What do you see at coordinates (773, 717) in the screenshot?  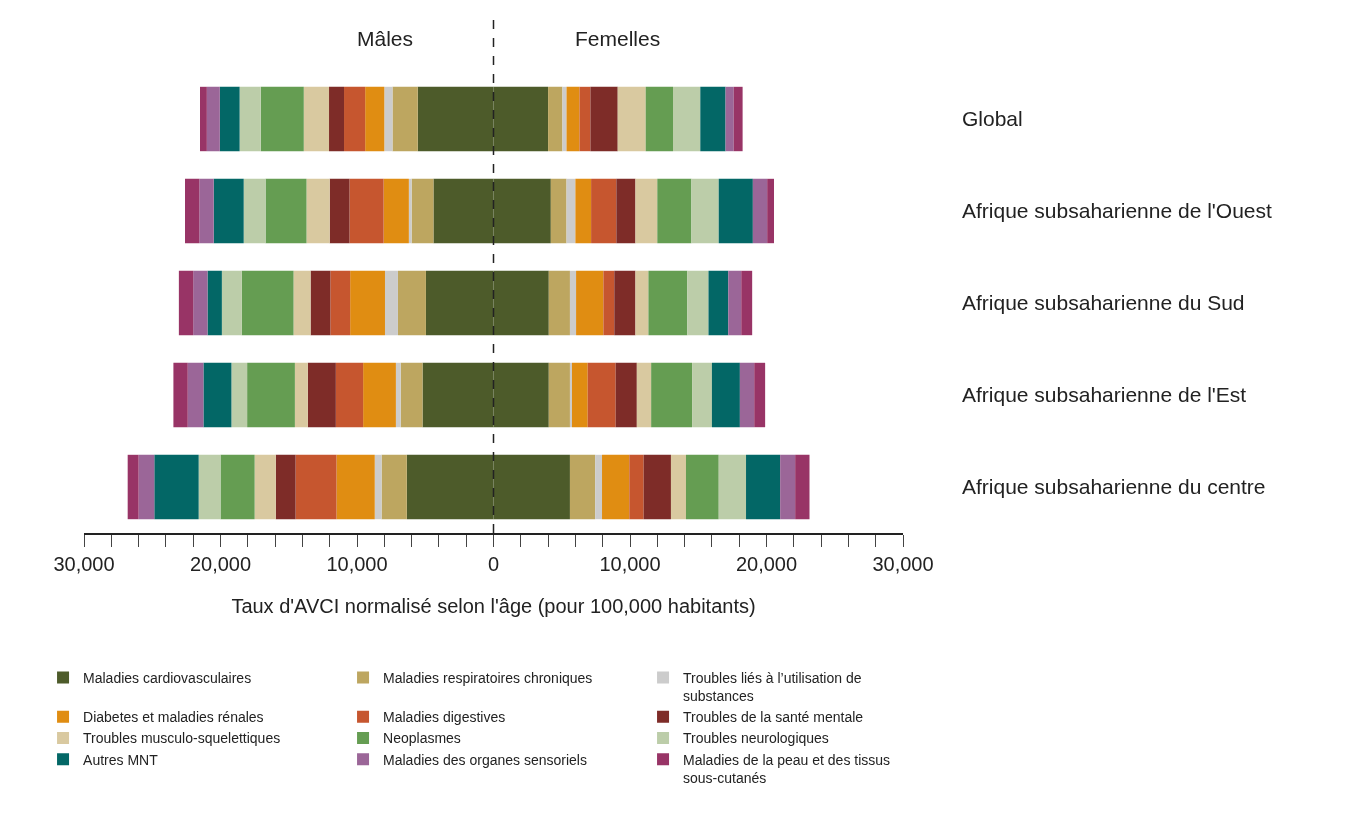 I see `legend-label: Troubles de la santé mentale` at bounding box center [773, 717].